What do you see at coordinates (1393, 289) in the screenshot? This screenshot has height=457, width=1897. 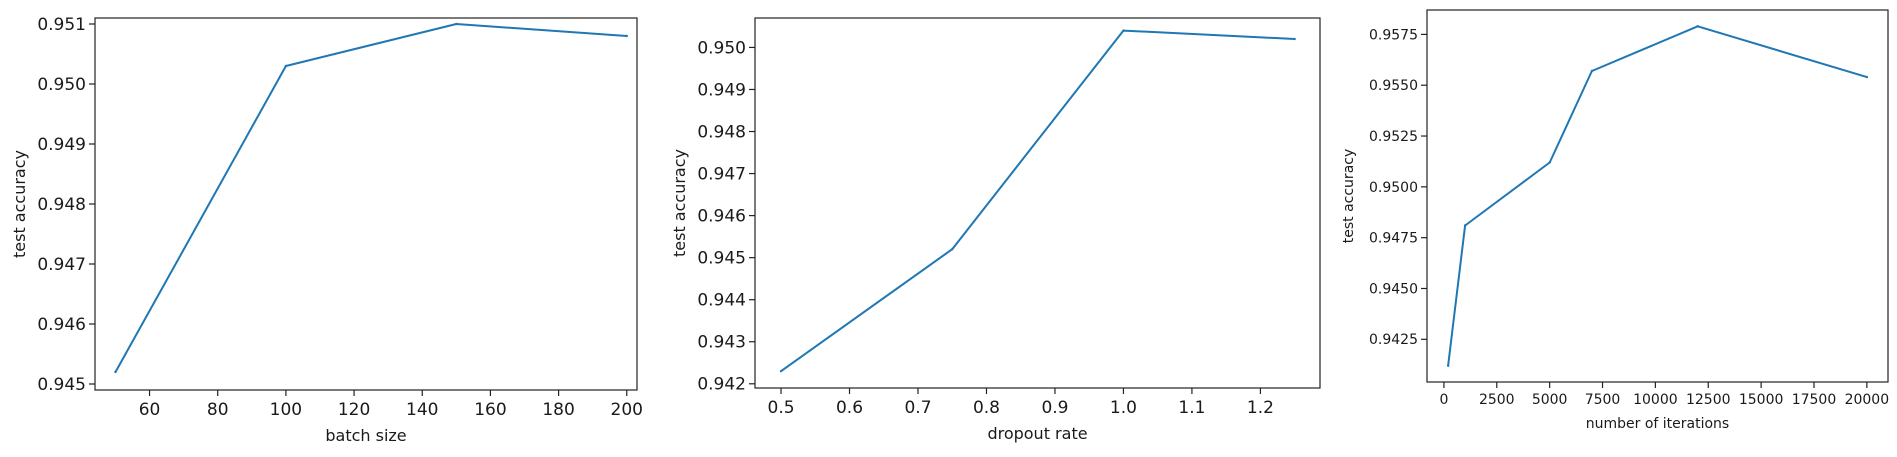 I see `y-tick-label: 0.9450` at bounding box center [1393, 289].